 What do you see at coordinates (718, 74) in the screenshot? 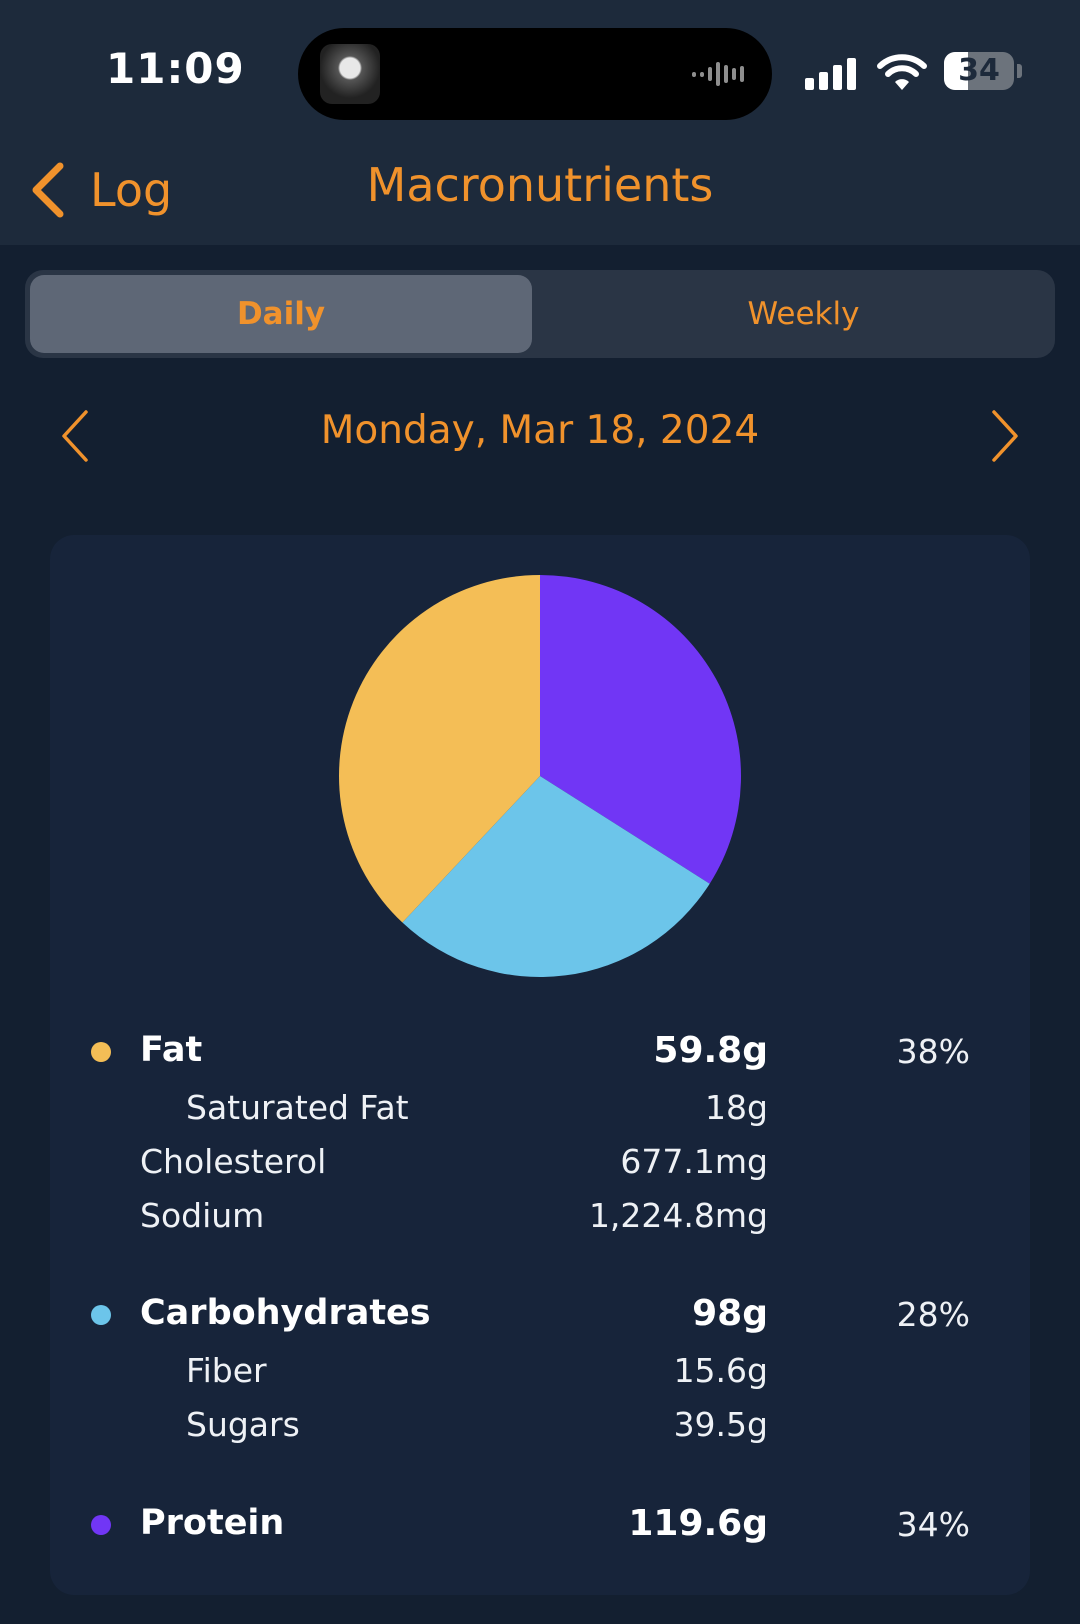
I see `audio-waveform-icon` at bounding box center [718, 74].